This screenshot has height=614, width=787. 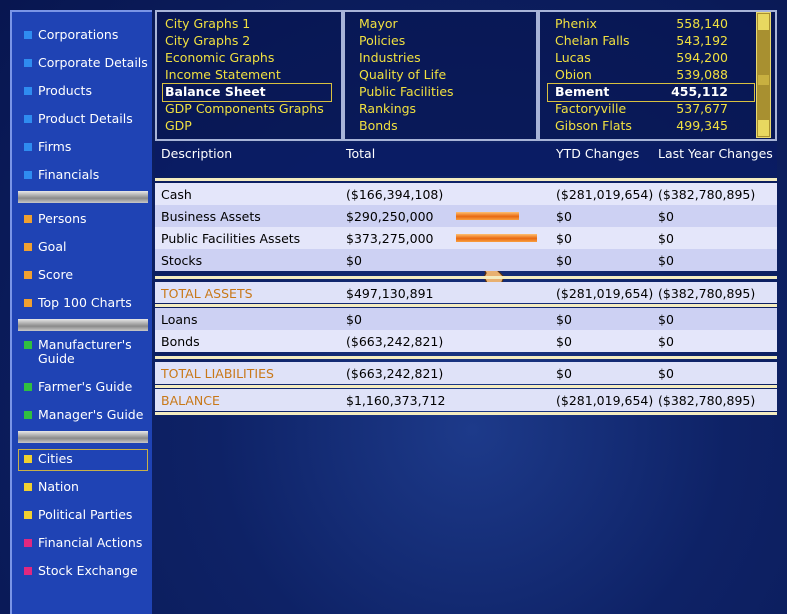 I want to click on bar, so click(x=487, y=216).